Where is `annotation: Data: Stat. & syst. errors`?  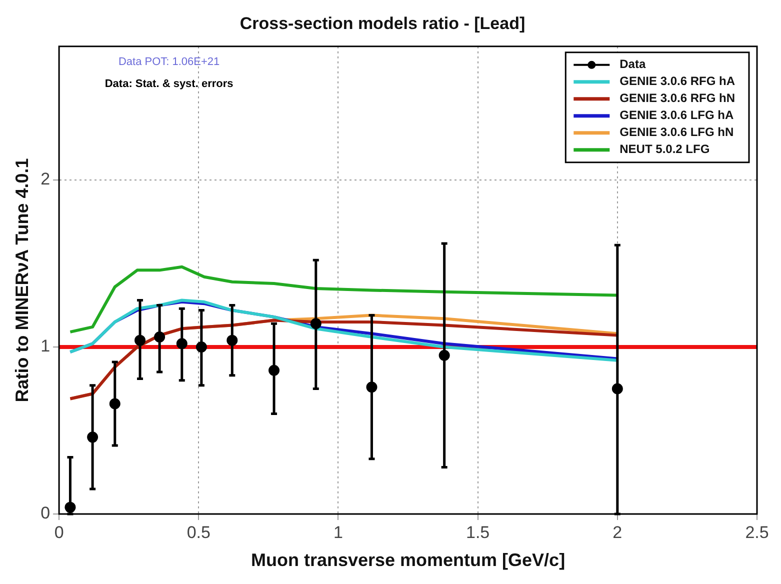
annotation: Data: Stat. & syst. errors is located at coordinates (169, 84).